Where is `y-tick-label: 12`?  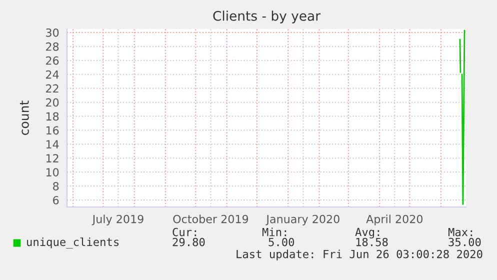 y-tick-label: 12 is located at coordinates (52, 158).